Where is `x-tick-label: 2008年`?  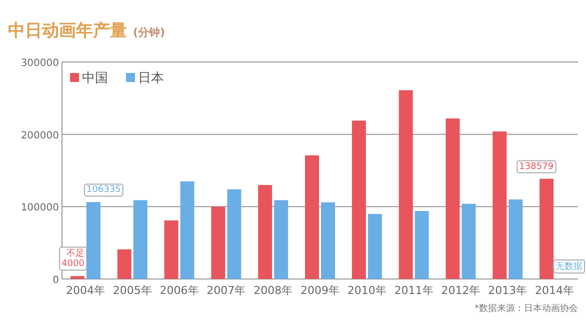
x-tick-label: 2008年 is located at coordinates (273, 290).